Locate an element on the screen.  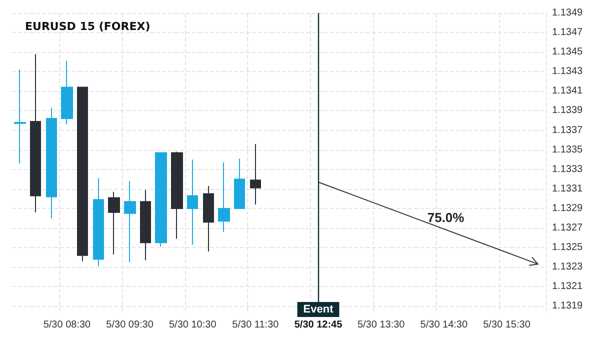
annotation: 75.0% is located at coordinates (446, 218).